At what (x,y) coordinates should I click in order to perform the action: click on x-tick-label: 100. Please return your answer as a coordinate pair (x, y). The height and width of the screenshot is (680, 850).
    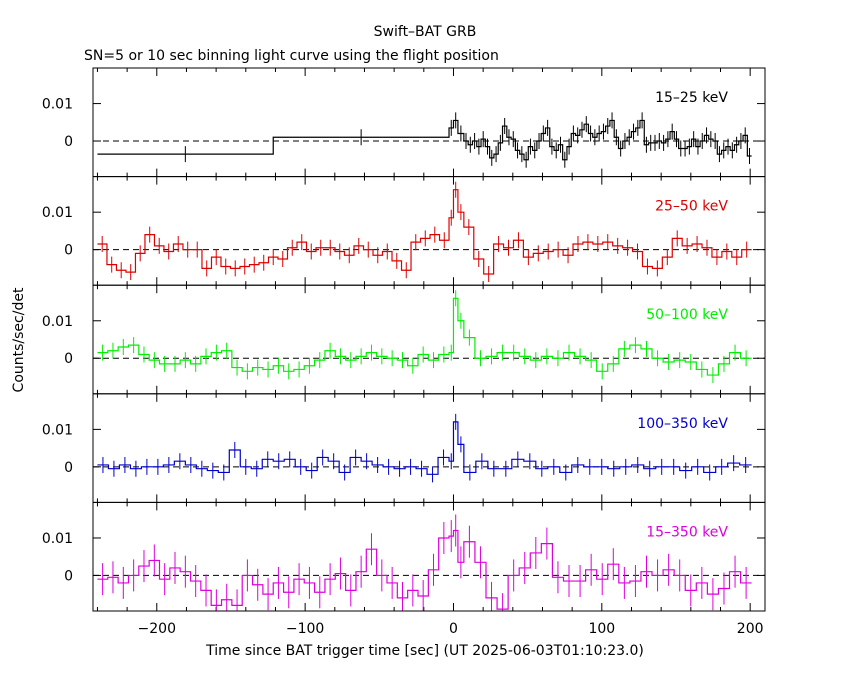
    Looking at the image, I should click on (601, 629).